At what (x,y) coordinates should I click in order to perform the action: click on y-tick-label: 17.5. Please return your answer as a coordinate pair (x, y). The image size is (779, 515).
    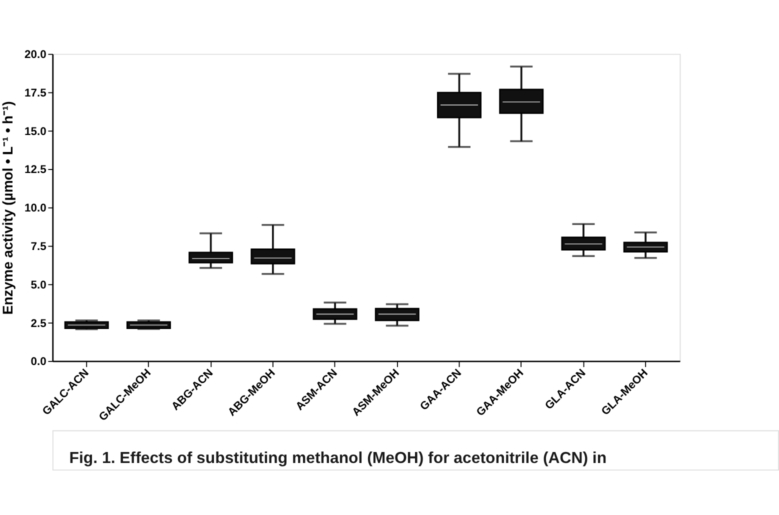
    Looking at the image, I should click on (35, 93).